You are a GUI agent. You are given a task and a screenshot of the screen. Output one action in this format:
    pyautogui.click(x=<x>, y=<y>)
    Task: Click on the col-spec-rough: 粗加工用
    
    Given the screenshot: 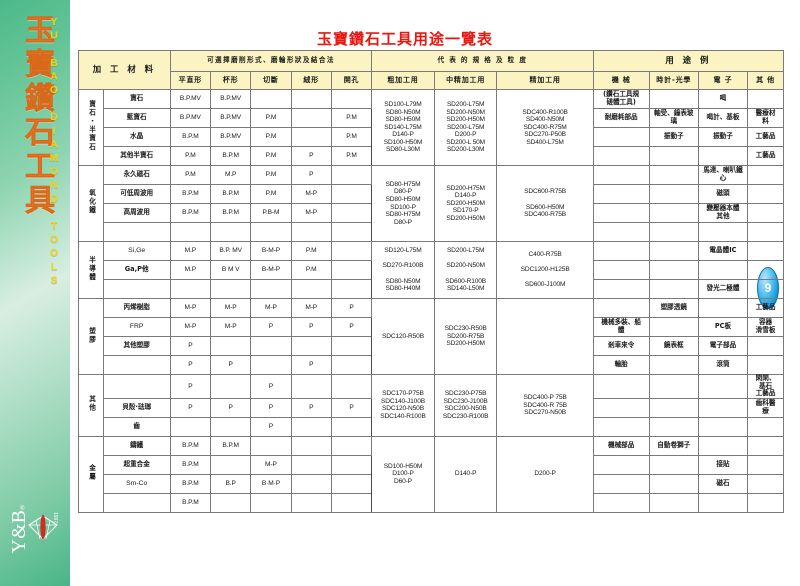 What is the action you would take?
    pyautogui.click(x=403, y=80)
    